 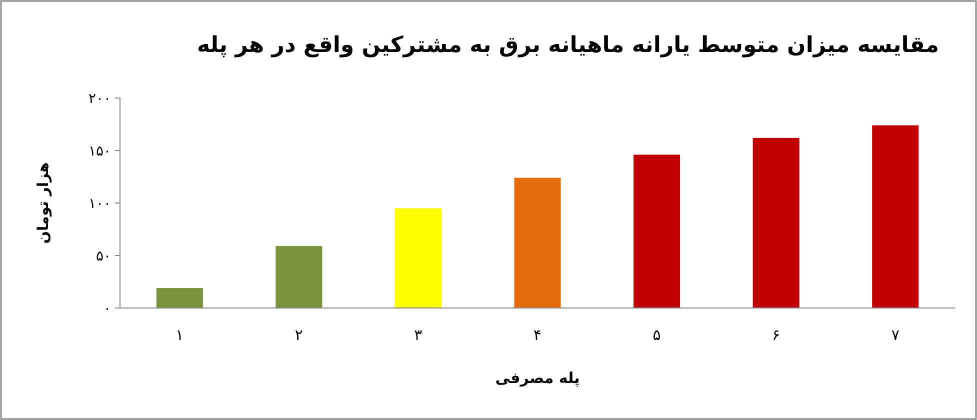 I want to click on x-tick-label: ۲, so click(x=298, y=335).